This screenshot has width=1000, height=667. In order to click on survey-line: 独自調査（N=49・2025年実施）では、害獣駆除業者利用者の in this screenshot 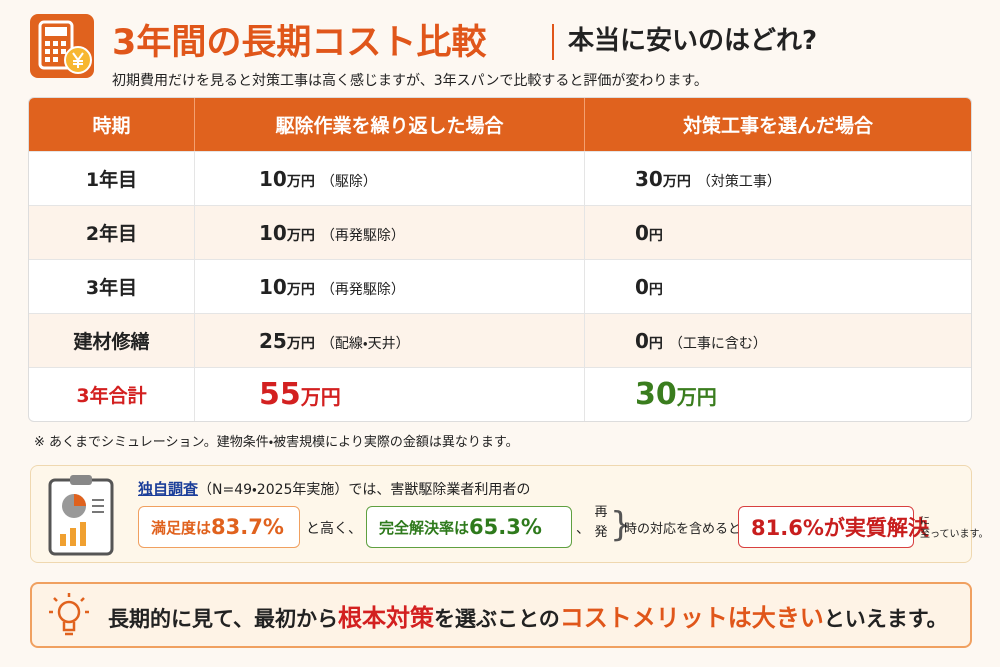, I will do `click(334, 488)`.